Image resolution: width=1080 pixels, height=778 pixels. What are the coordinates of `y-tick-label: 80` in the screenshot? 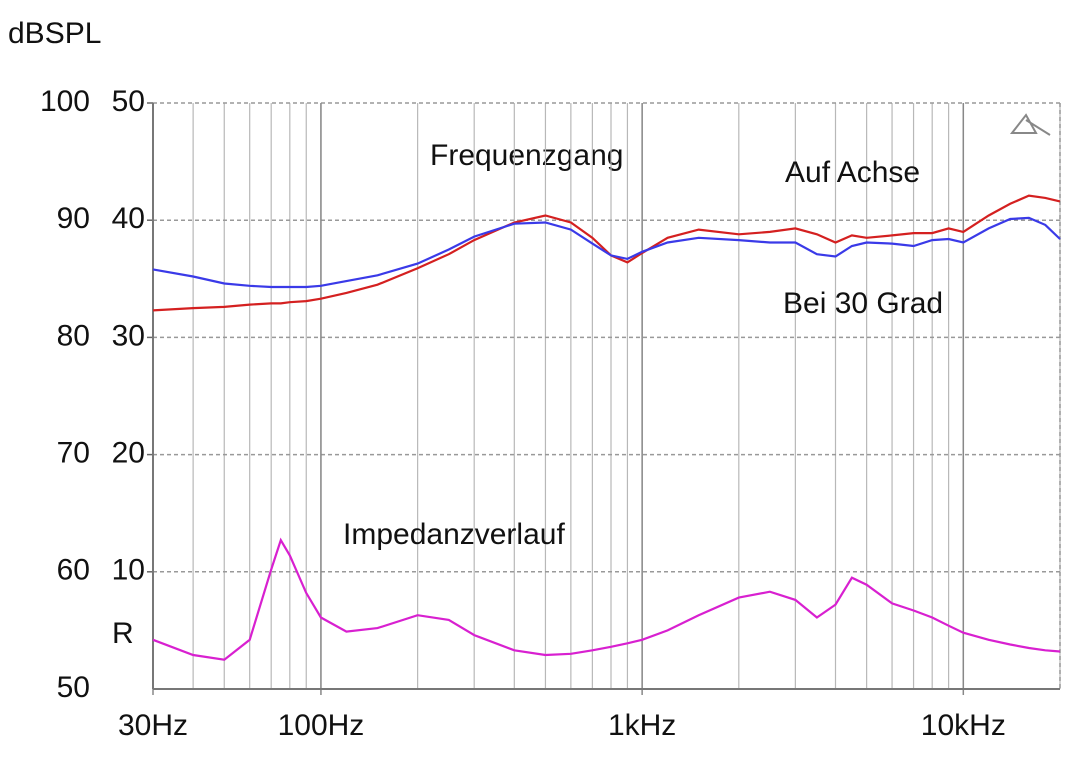 It's located at (73, 335).